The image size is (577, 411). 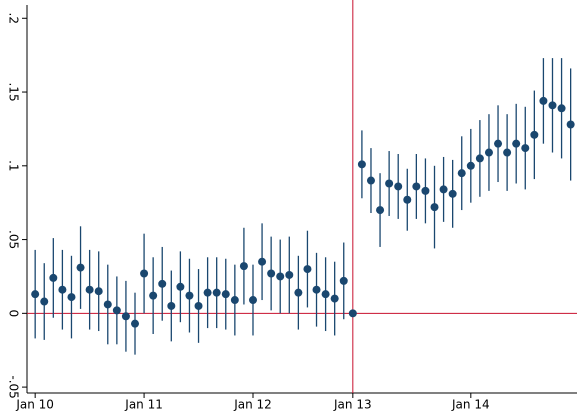 What do you see at coordinates (143, 404) in the screenshot?
I see `x-tick-label: Jan 11` at bounding box center [143, 404].